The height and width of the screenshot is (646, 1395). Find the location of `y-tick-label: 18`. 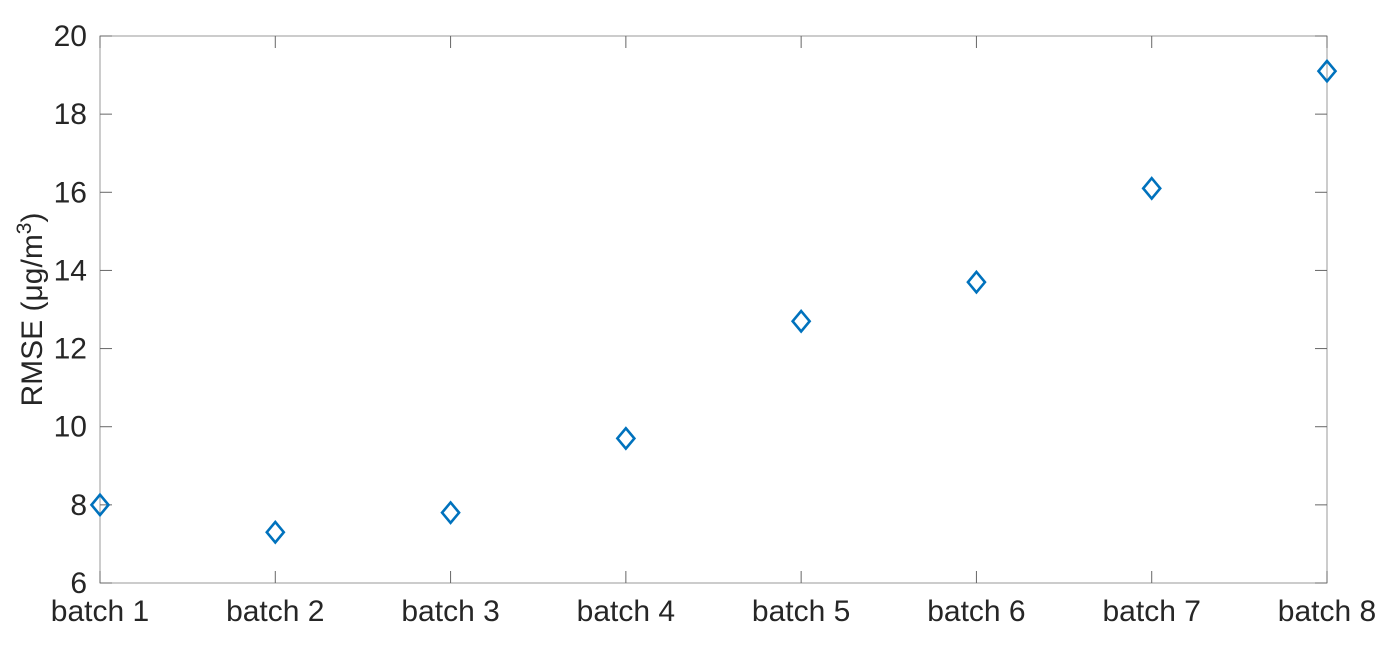

y-tick-label: 18 is located at coordinates (70, 114).